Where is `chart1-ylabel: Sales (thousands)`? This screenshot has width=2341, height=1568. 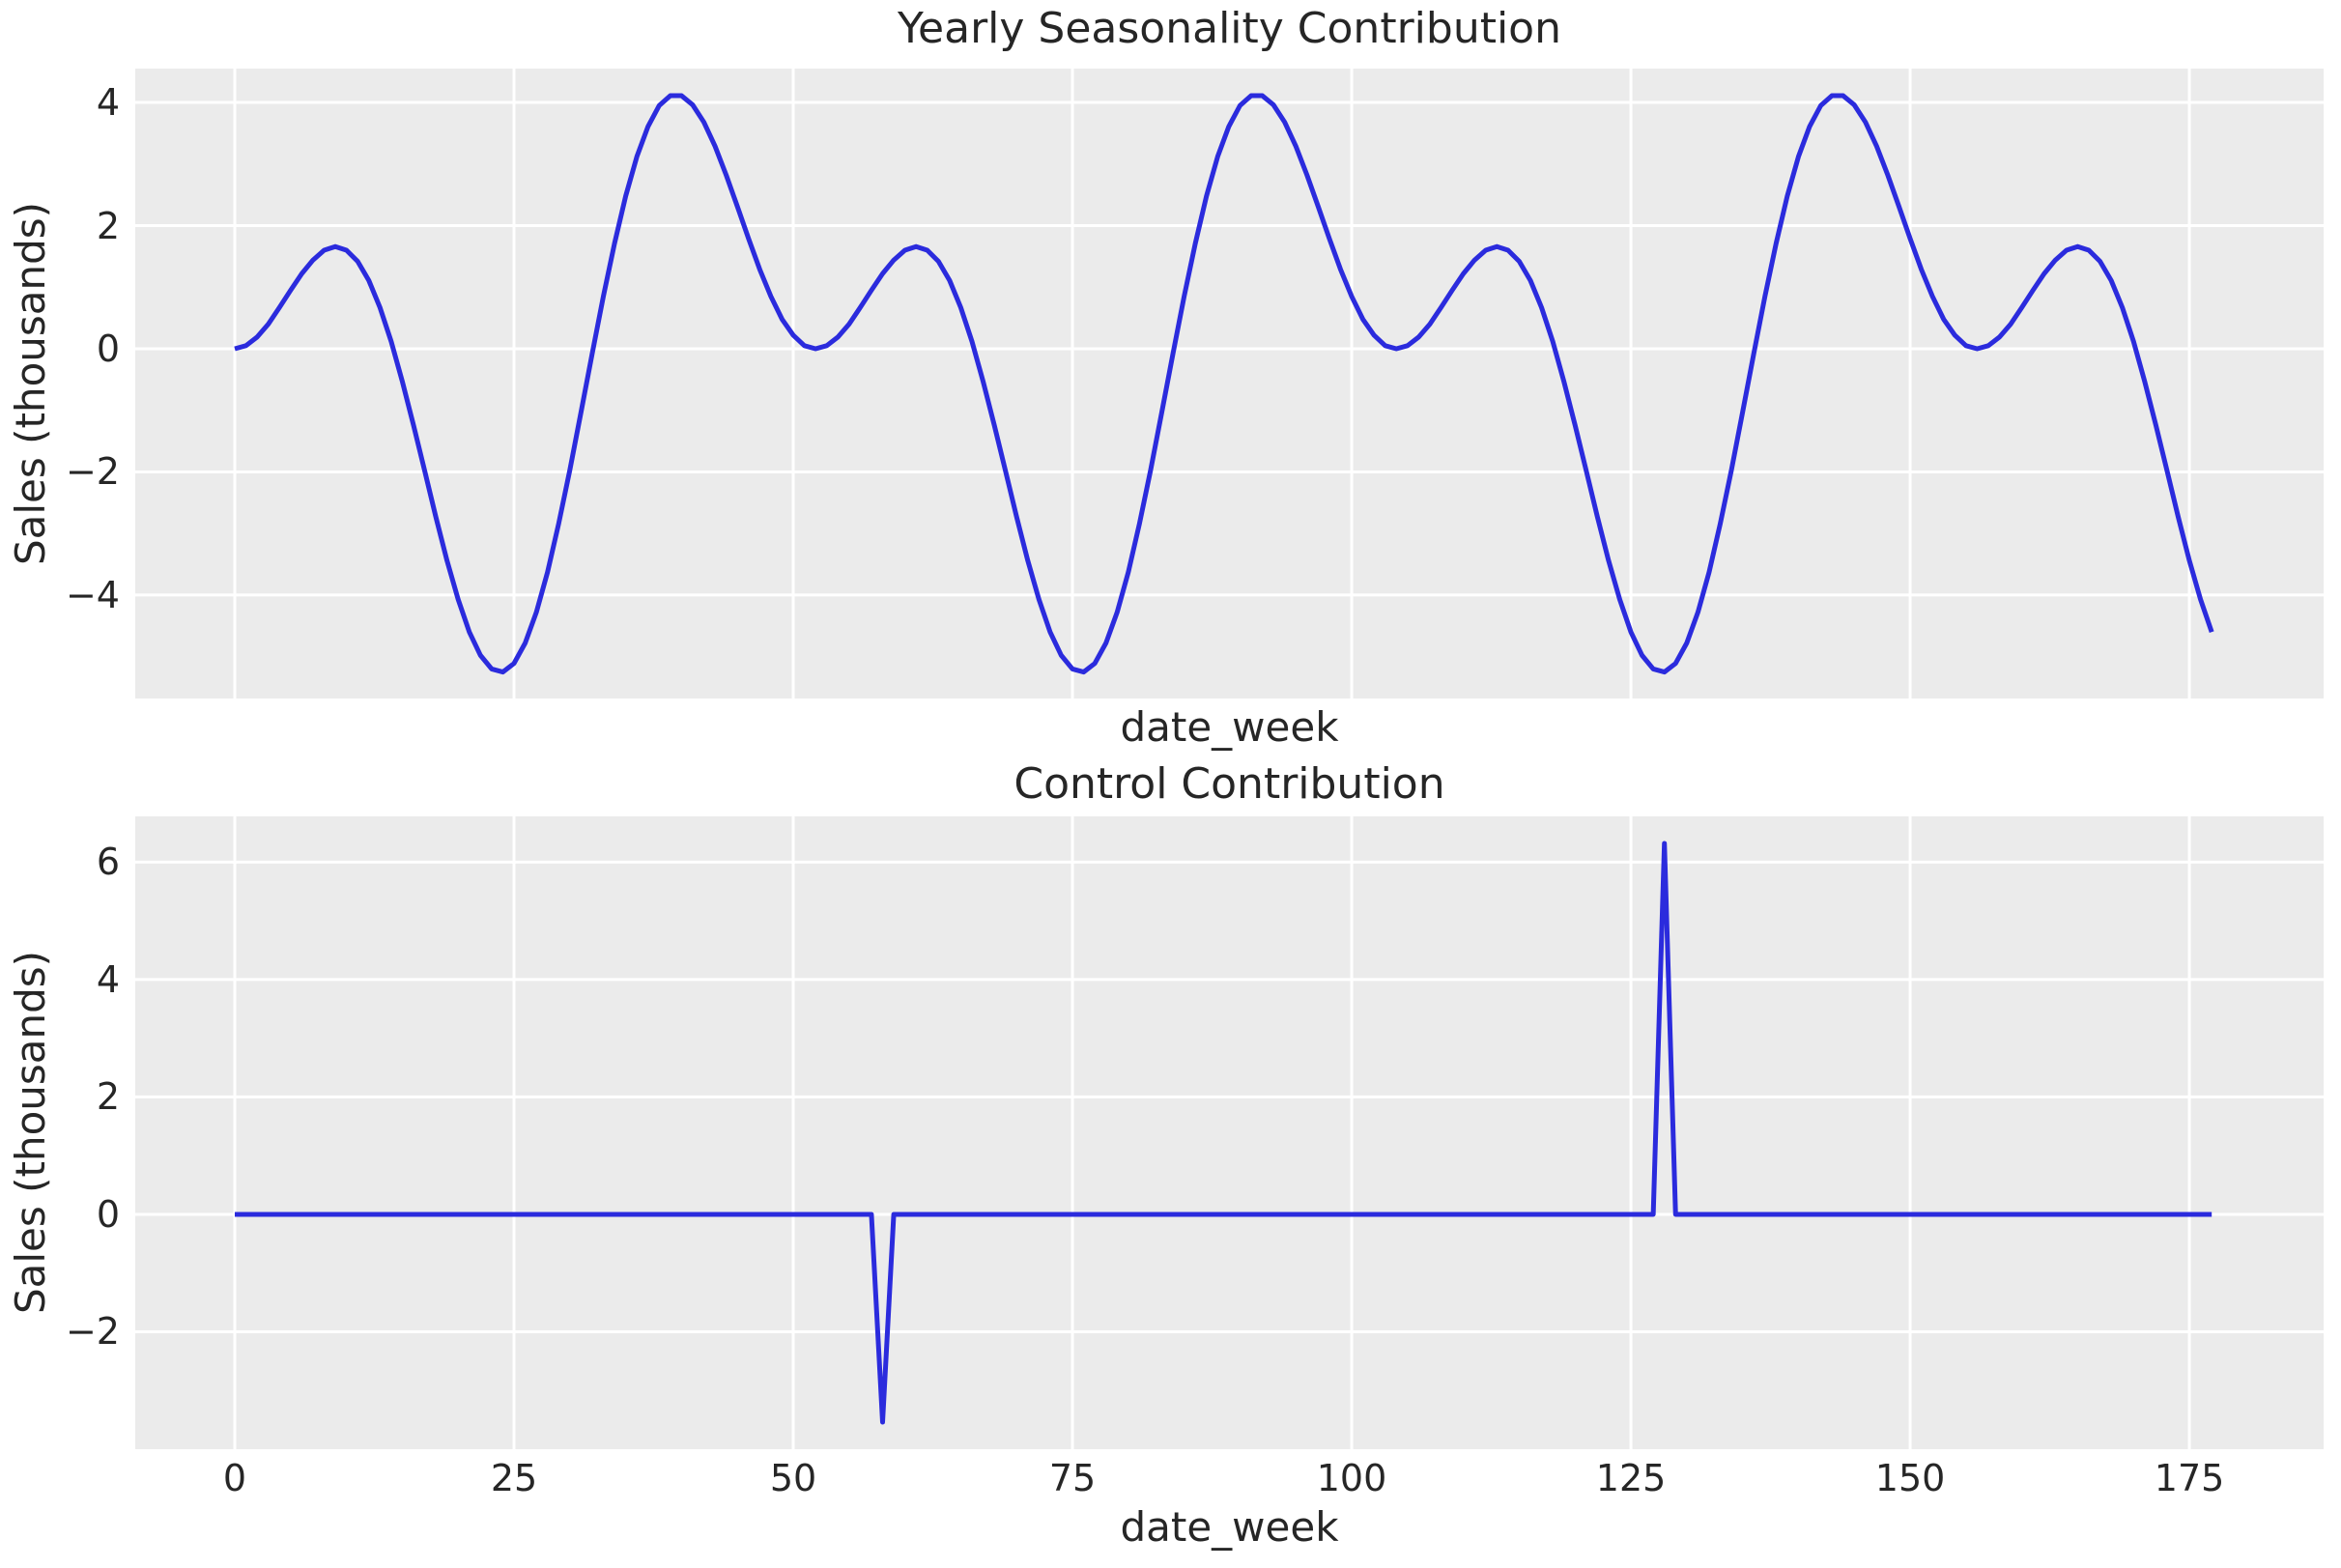 chart1-ylabel: Sales (thousands) is located at coordinates (31, 383).